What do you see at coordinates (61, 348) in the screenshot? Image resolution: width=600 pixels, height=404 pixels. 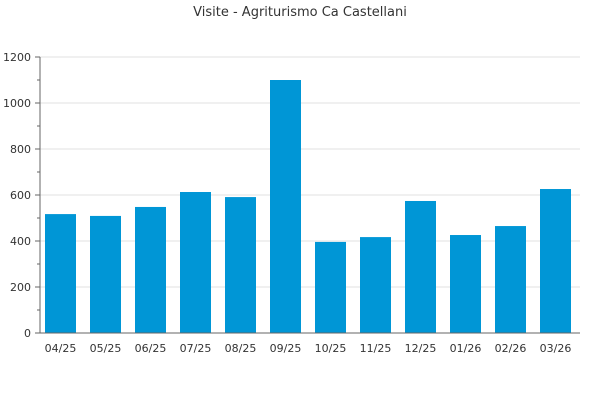 I see `x-tick-label: 04/25` at bounding box center [61, 348].